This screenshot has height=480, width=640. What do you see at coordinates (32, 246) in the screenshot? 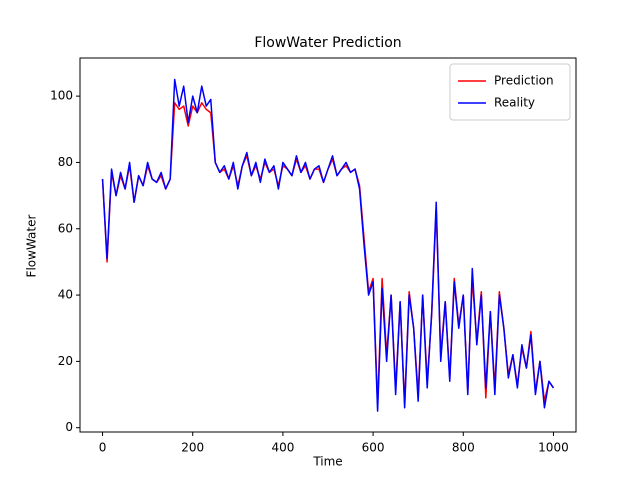
I see `y-axis-label: FlowWater` at bounding box center [32, 246].